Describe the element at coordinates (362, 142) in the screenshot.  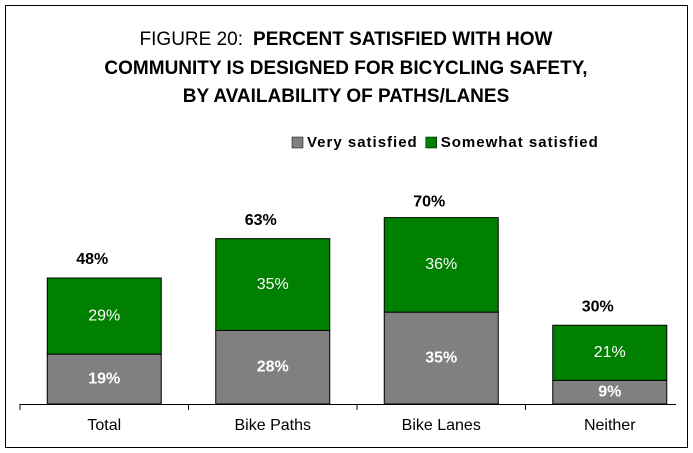
I see `legend-label: Very satisfied` at that location.